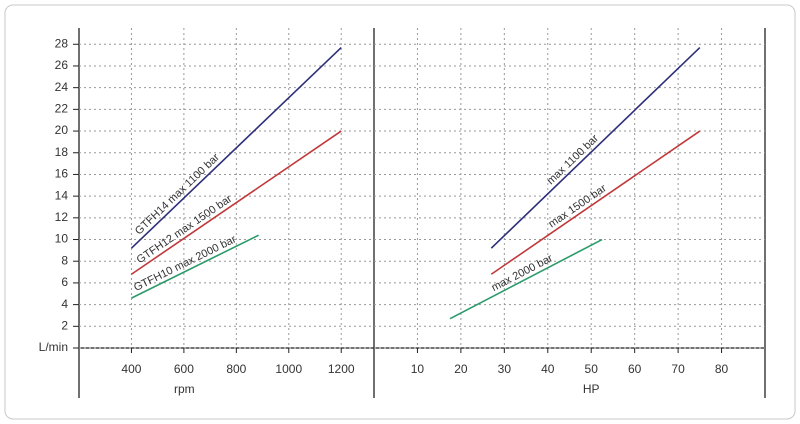  I want to click on x-tick-label: 800, so click(236, 369).